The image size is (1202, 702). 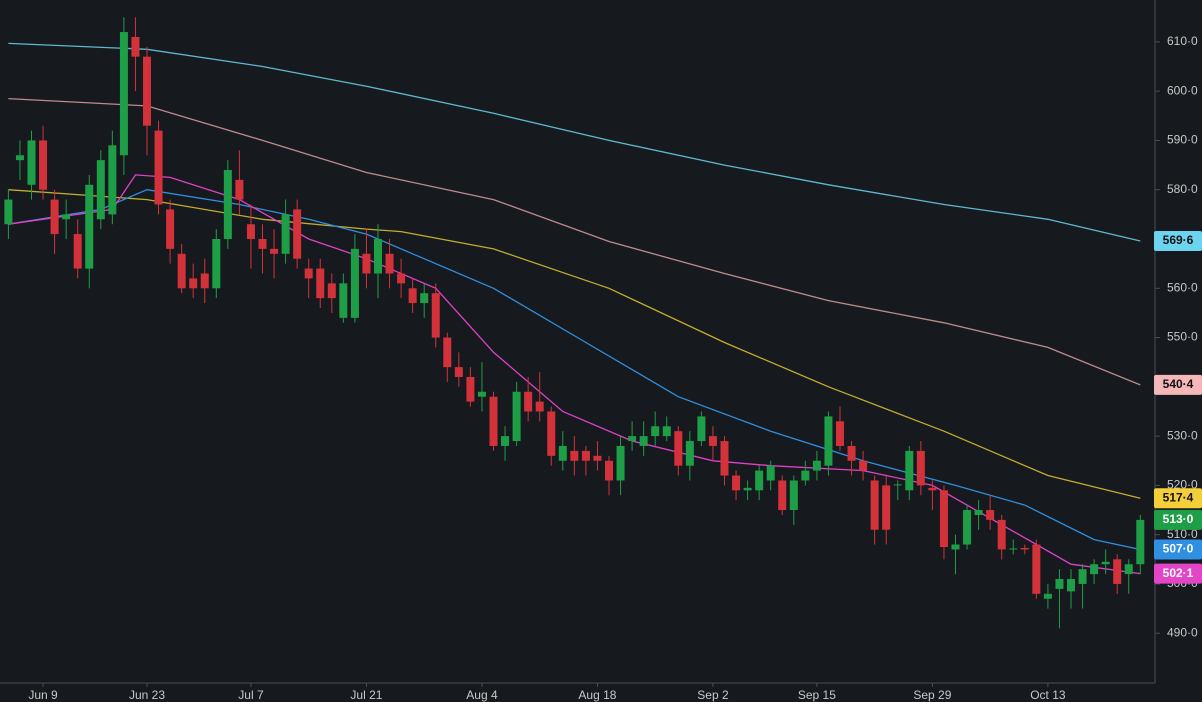 What do you see at coordinates (482, 695) in the screenshot?
I see `x-tick-label: Aug 4` at bounding box center [482, 695].